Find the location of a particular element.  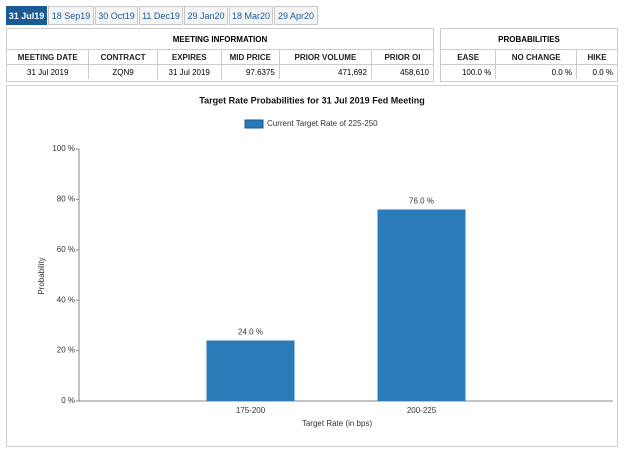

tab: 18 Mar20 is located at coordinates (251, 15).